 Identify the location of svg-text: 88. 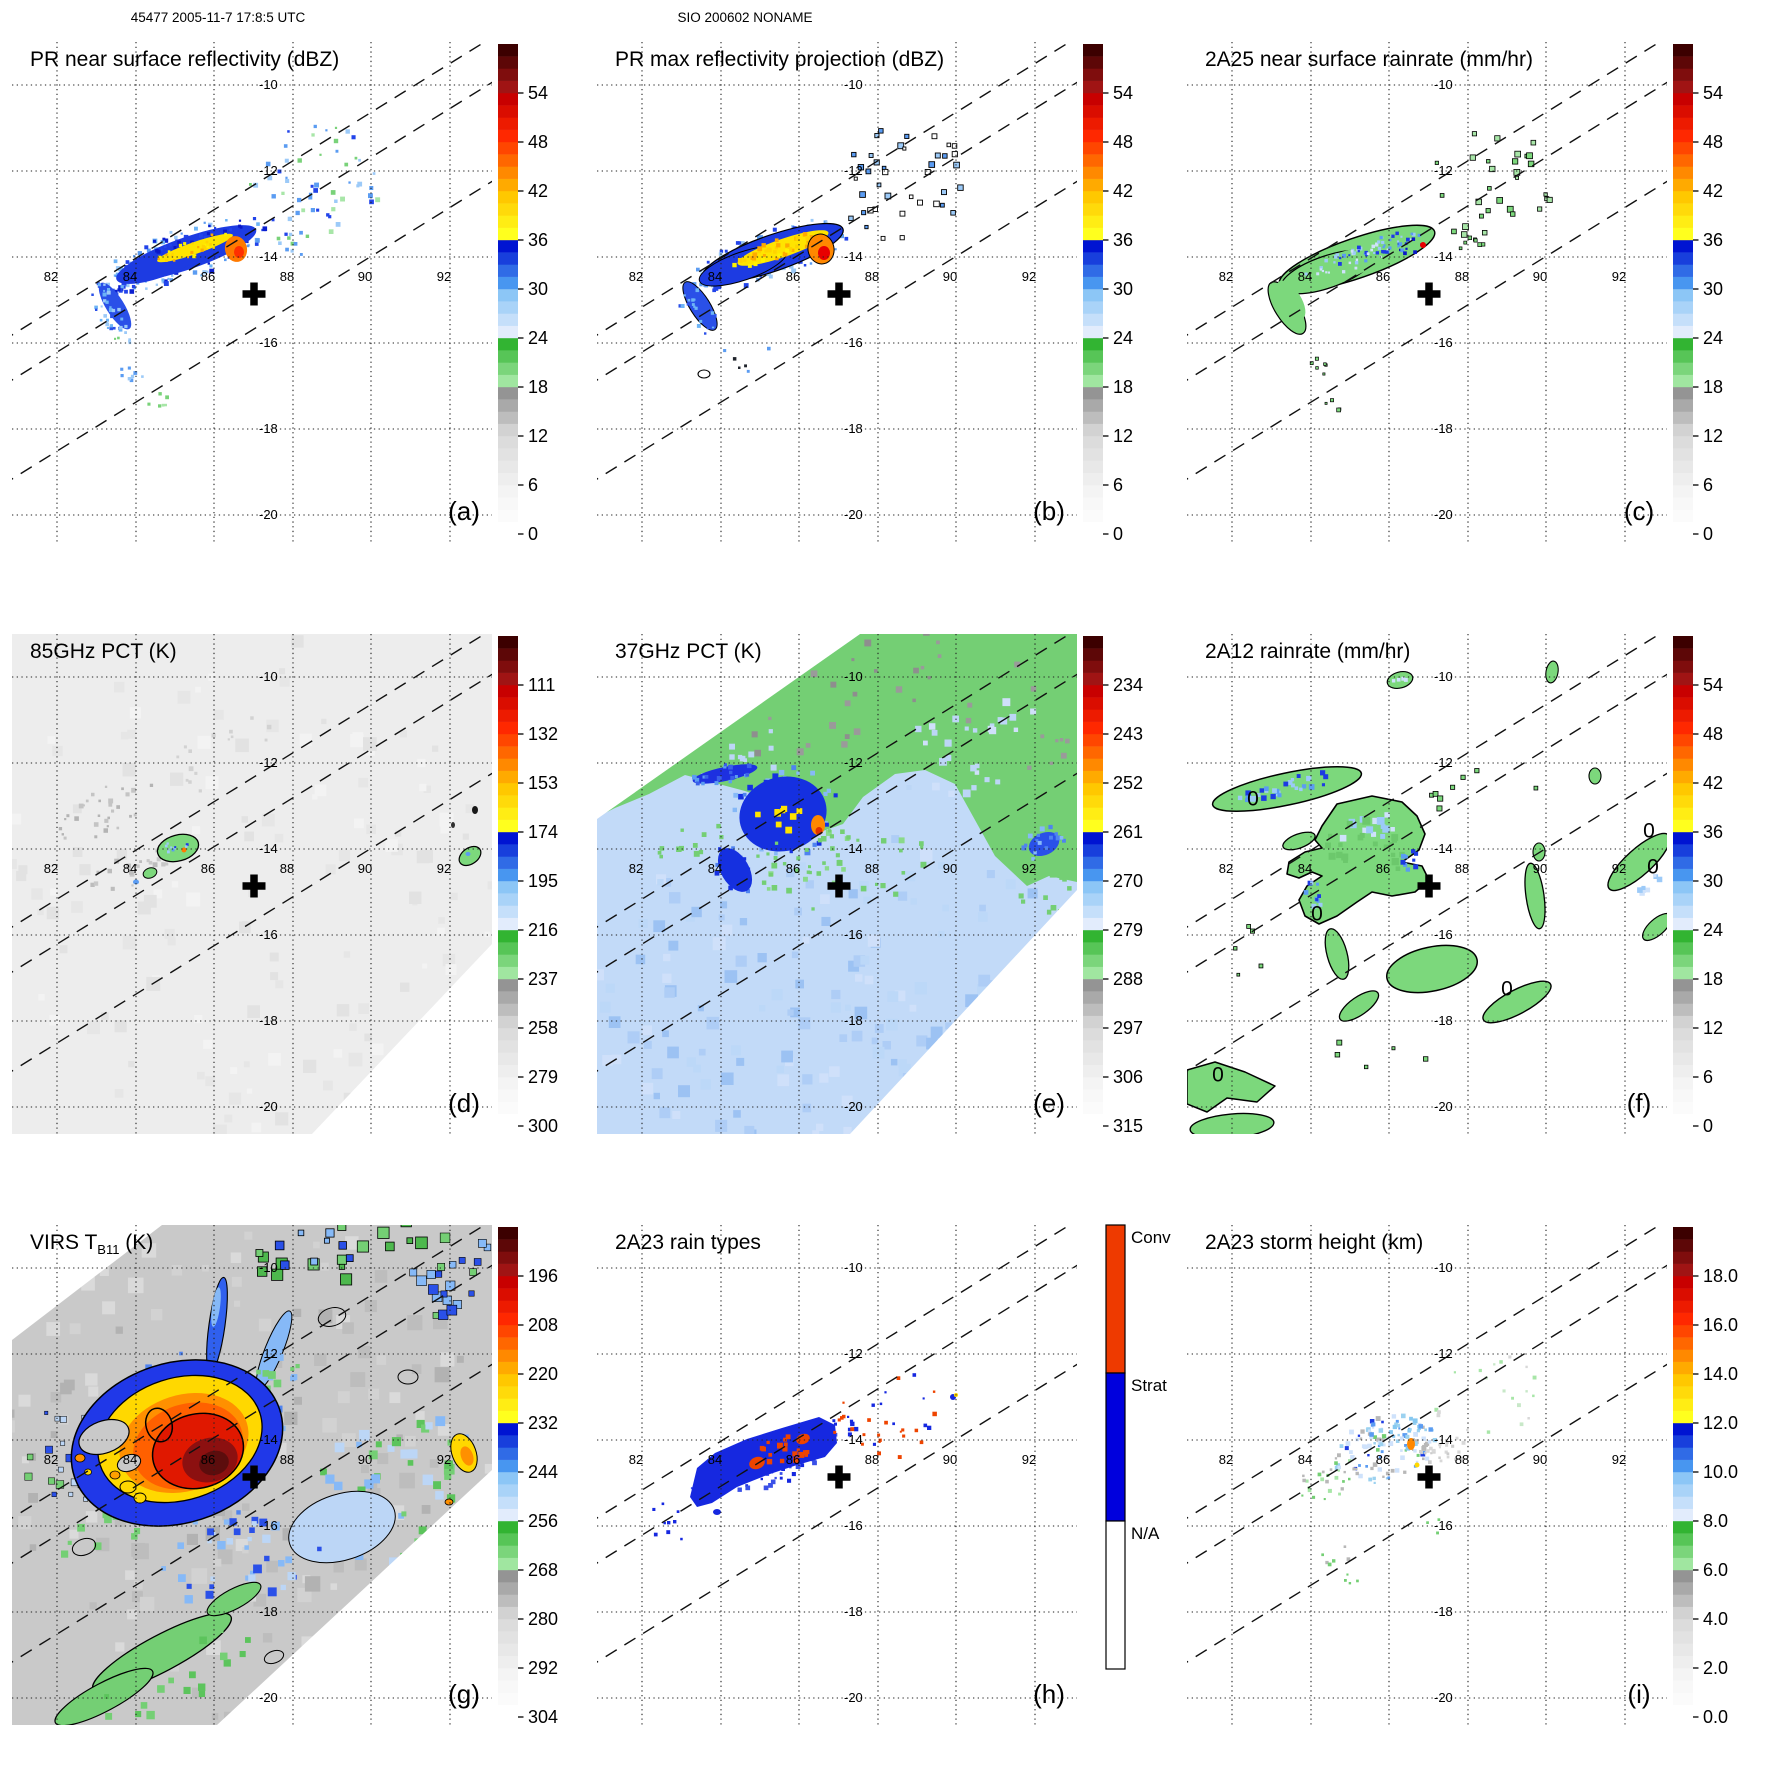
(287, 1459).